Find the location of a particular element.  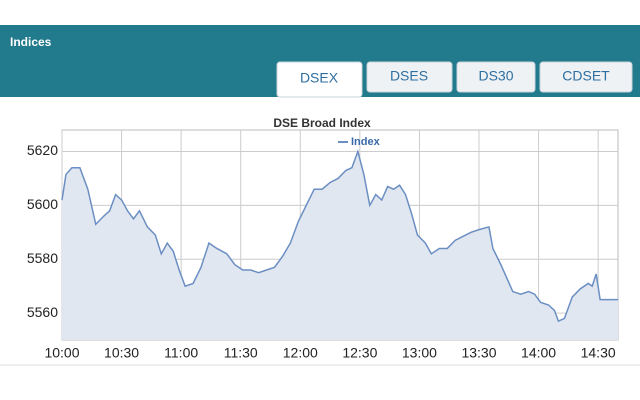

x-tick-label: 13:00 is located at coordinates (419, 353).